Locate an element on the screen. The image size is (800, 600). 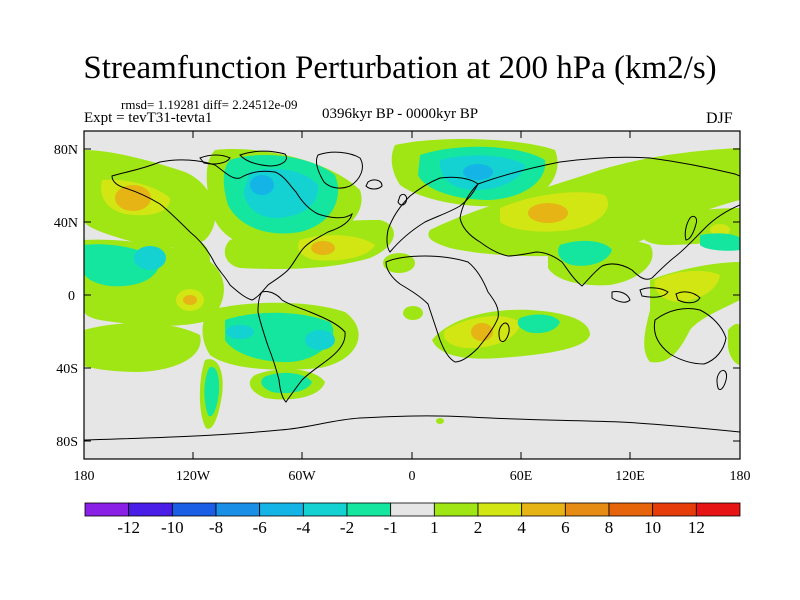
colorbar-label: 1 is located at coordinates (434, 527).